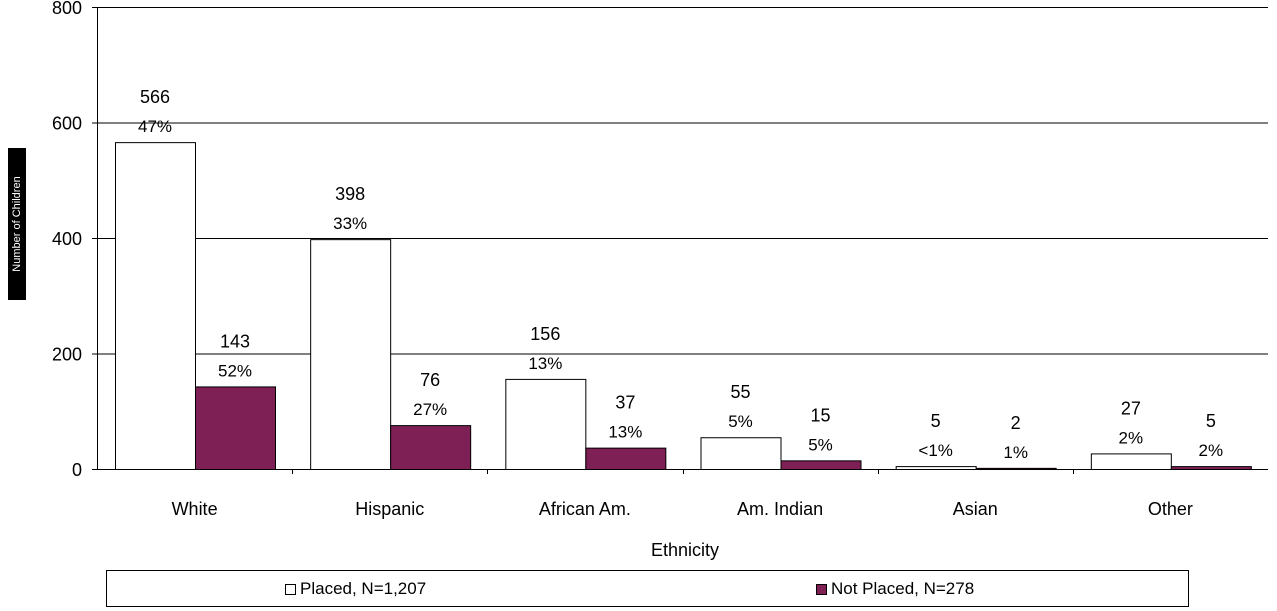  I want to click on x-tick-label: Other, so click(1170, 509).